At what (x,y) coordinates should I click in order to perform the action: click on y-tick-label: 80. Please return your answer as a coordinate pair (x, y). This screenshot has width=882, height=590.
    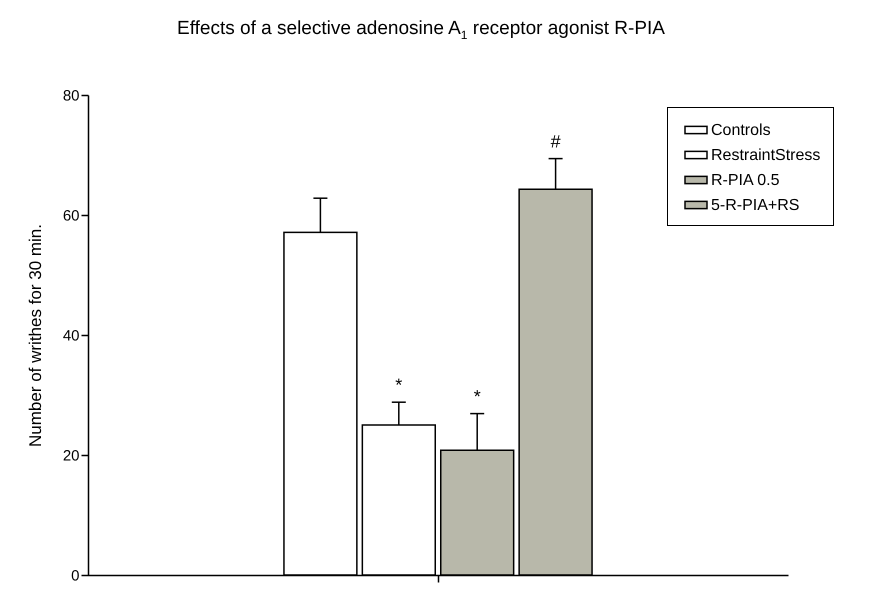
    Looking at the image, I should click on (71, 96).